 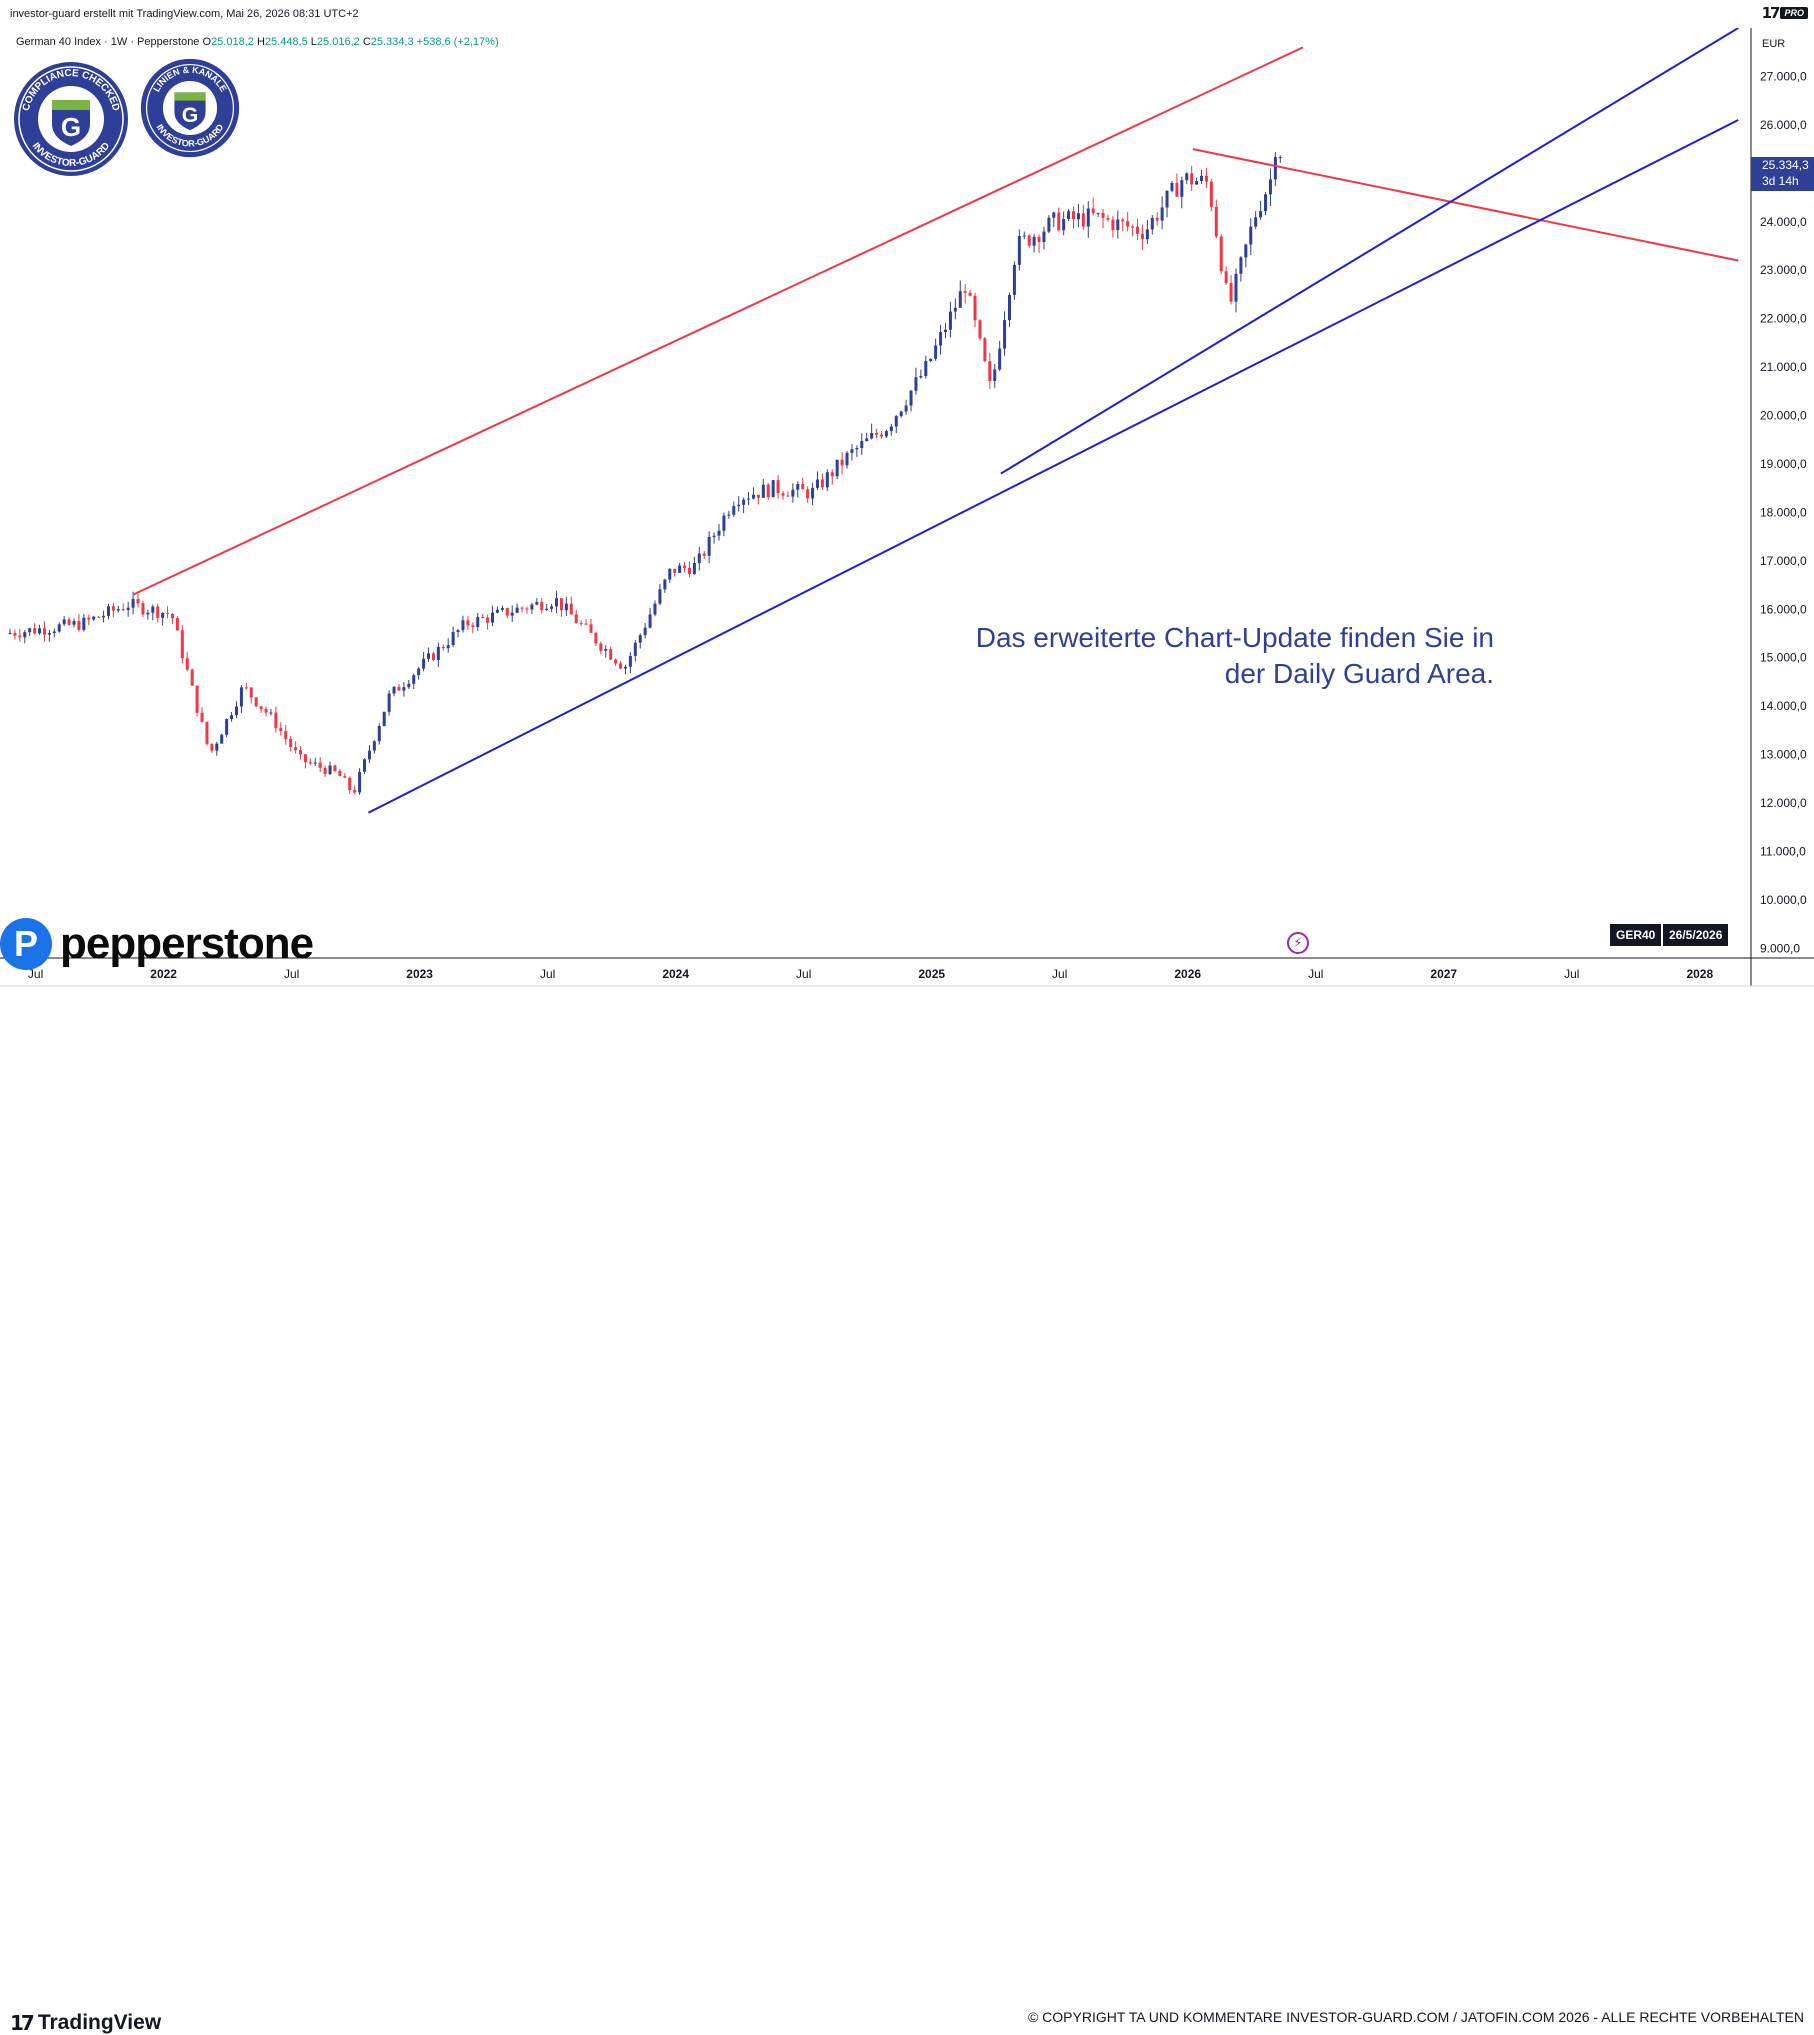 What do you see at coordinates (1784, 13) in the screenshot?
I see `tradingview-pro-logo: 17 PRO` at bounding box center [1784, 13].